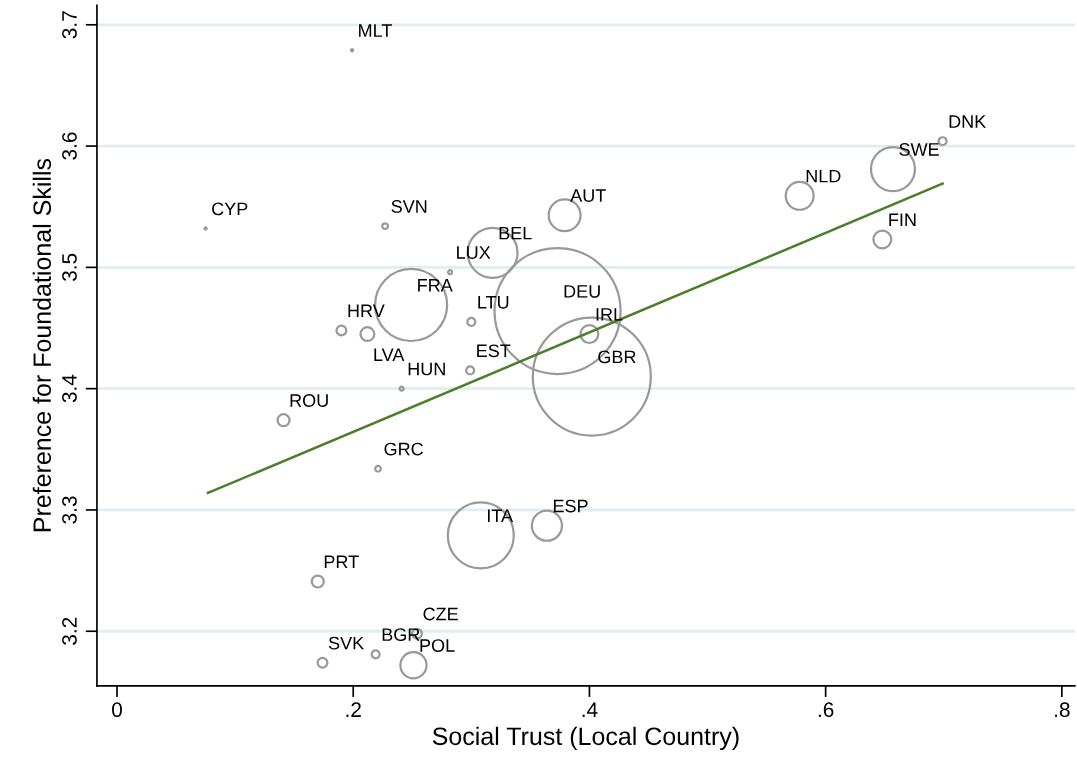 This screenshot has height=768, width=1077. What do you see at coordinates (366, 310) in the screenshot?
I see `annotation: HRV` at bounding box center [366, 310].